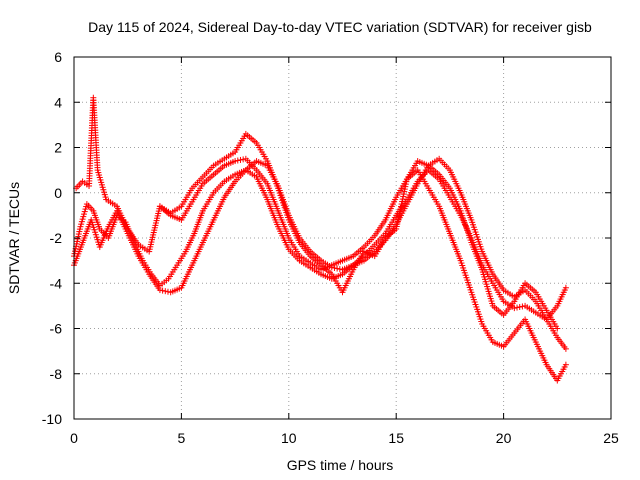  Describe the element at coordinates (58, 148) in the screenshot. I see `y-tick-label: 2` at that location.